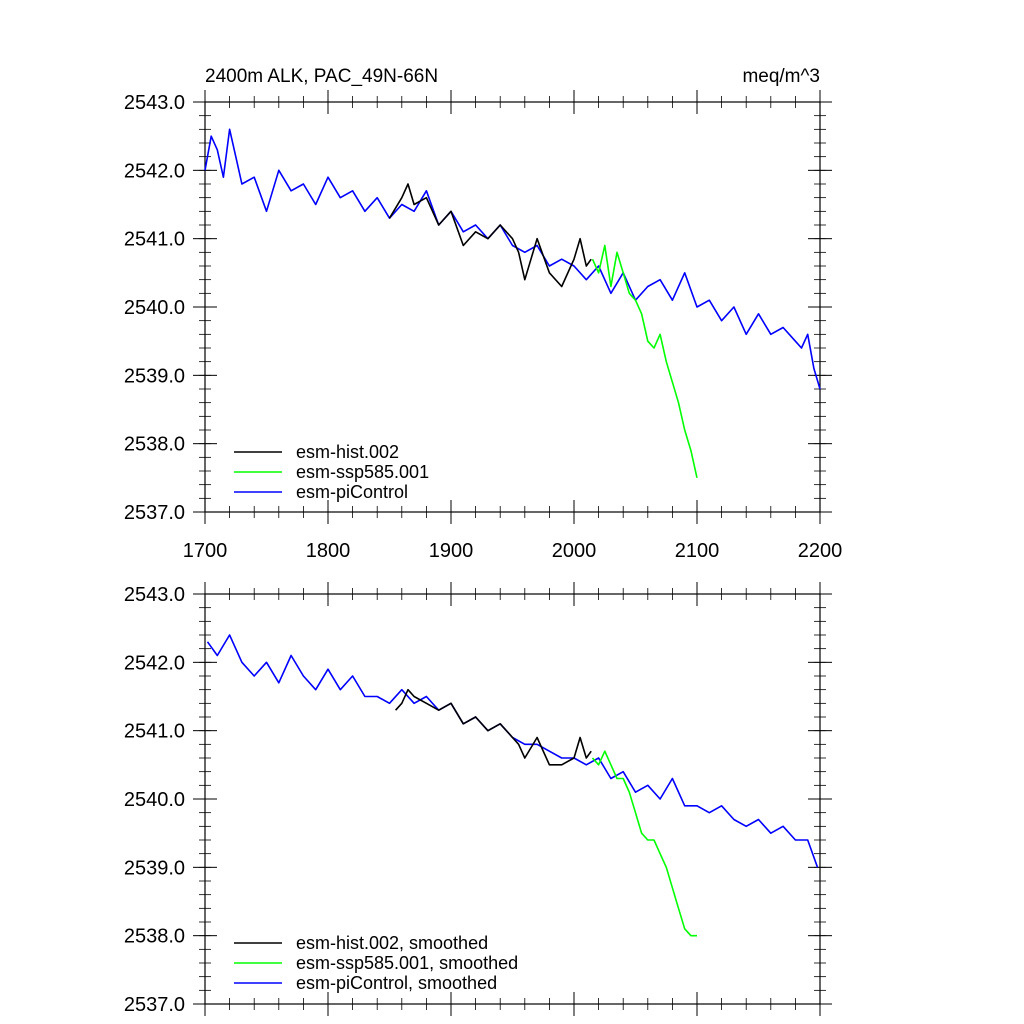 The width and height of the screenshot is (1024, 1024). I want to click on x-tick-label: 1900, so click(451, 551).